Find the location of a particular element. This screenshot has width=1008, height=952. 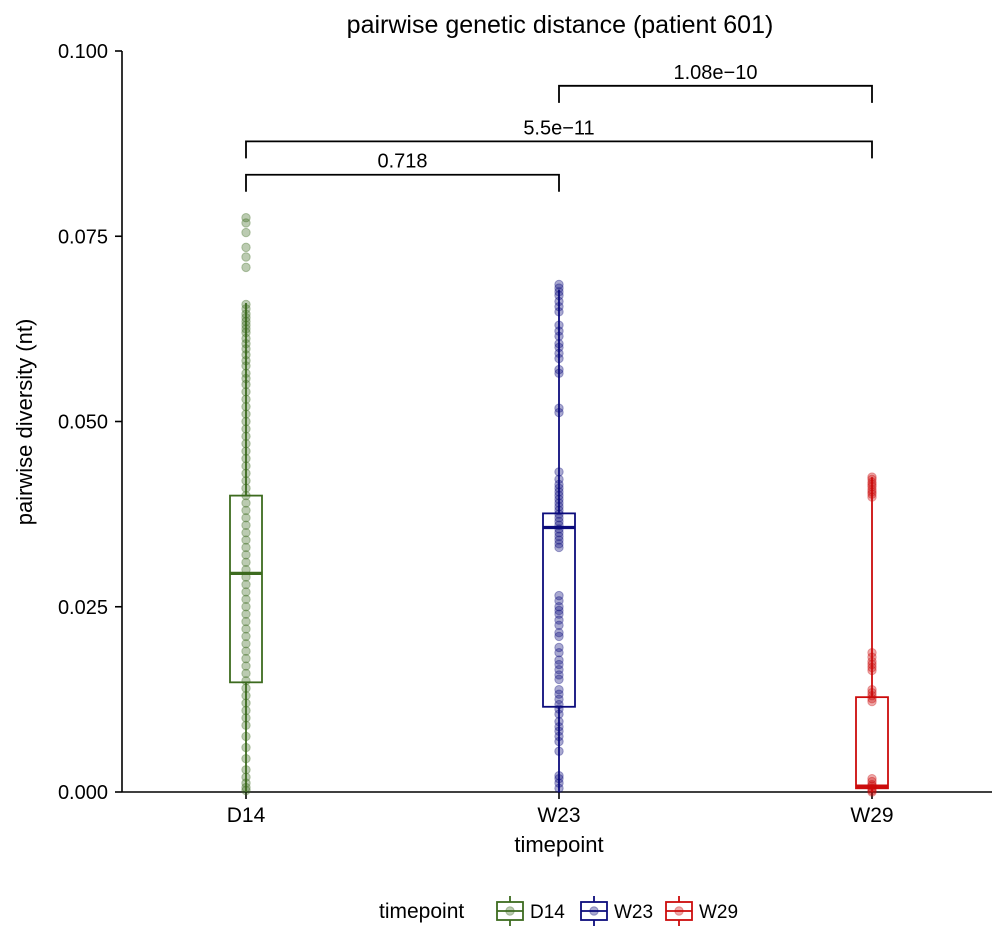

legend-key-point is located at coordinates (510, 911).